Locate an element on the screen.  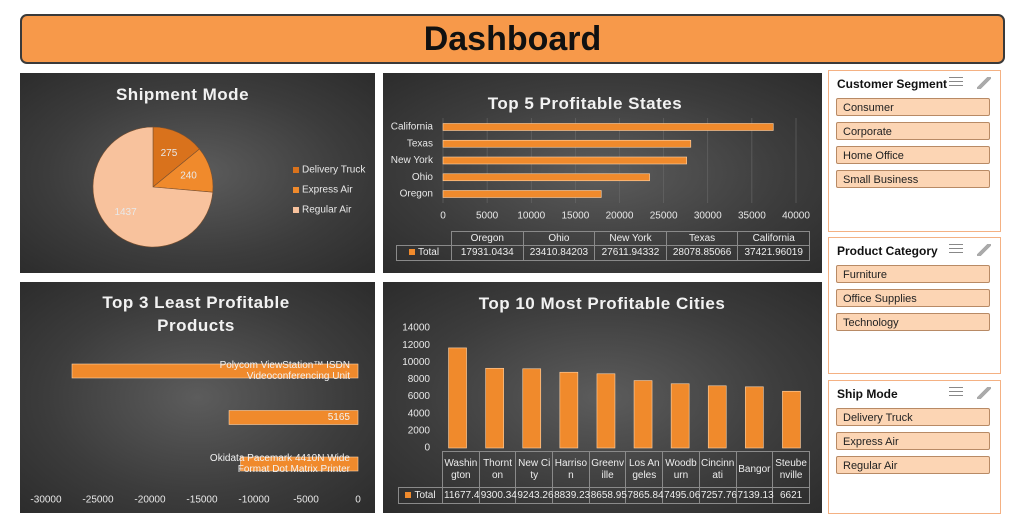
chart-title: Top 10 Most Profitable Cities is located at coordinates (602, 303).